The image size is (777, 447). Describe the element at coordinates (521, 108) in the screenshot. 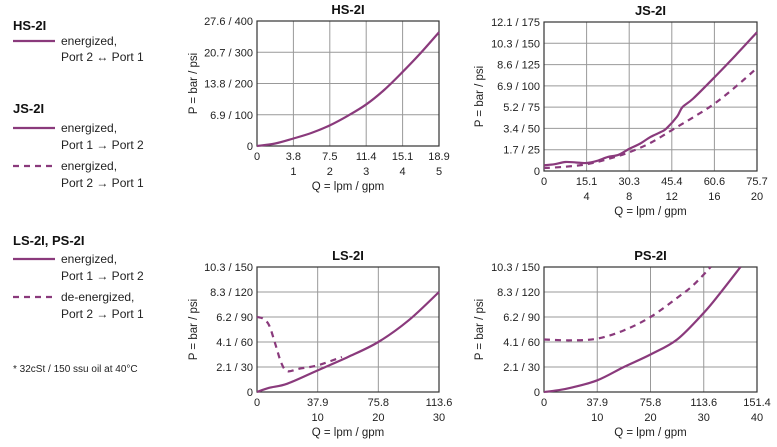

I see `y-tick-label: 5.2 / 75` at that location.